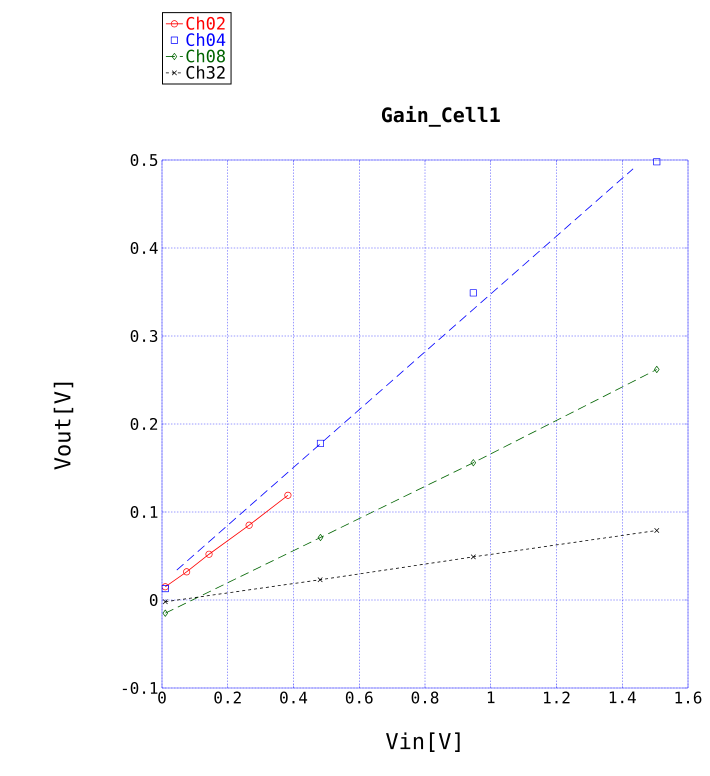 This screenshot has width=710, height=776. Describe the element at coordinates (64, 426) in the screenshot. I see `y-axis-title: Vout[V]` at that location.